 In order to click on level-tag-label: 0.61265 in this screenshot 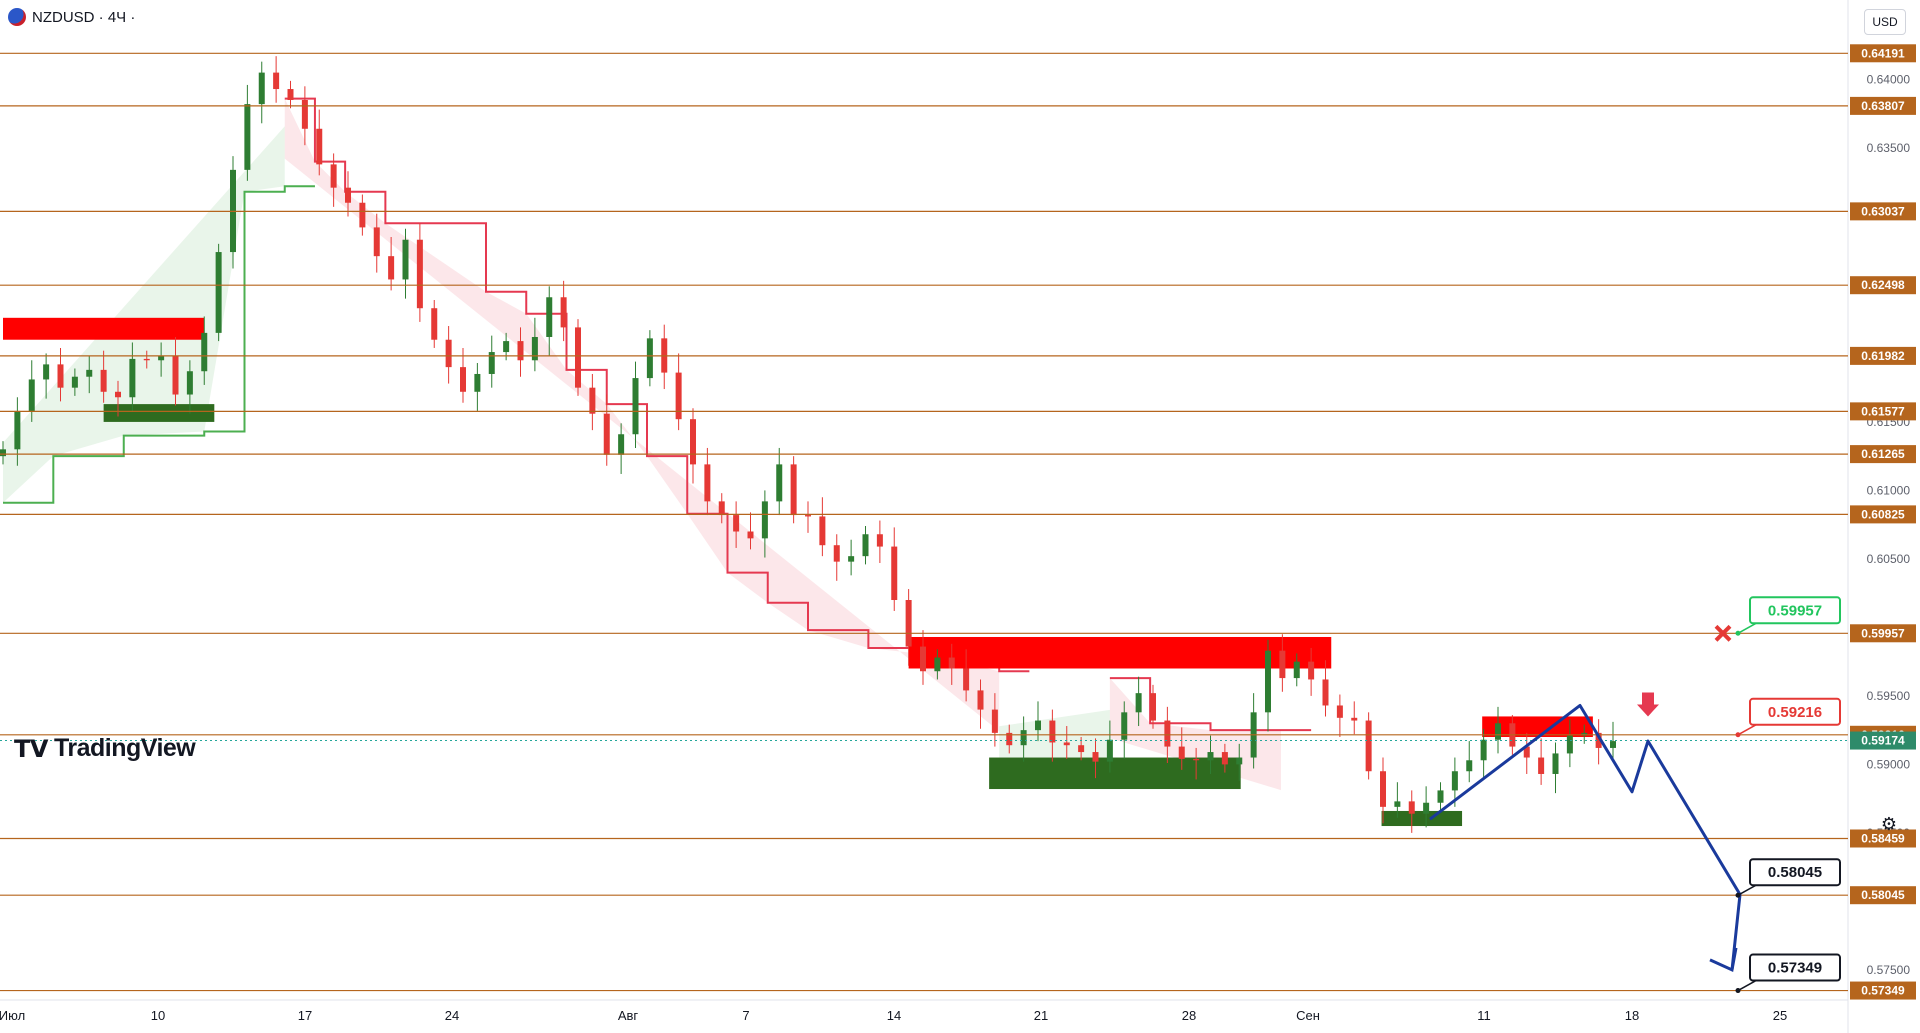, I will do `click(1883, 454)`.